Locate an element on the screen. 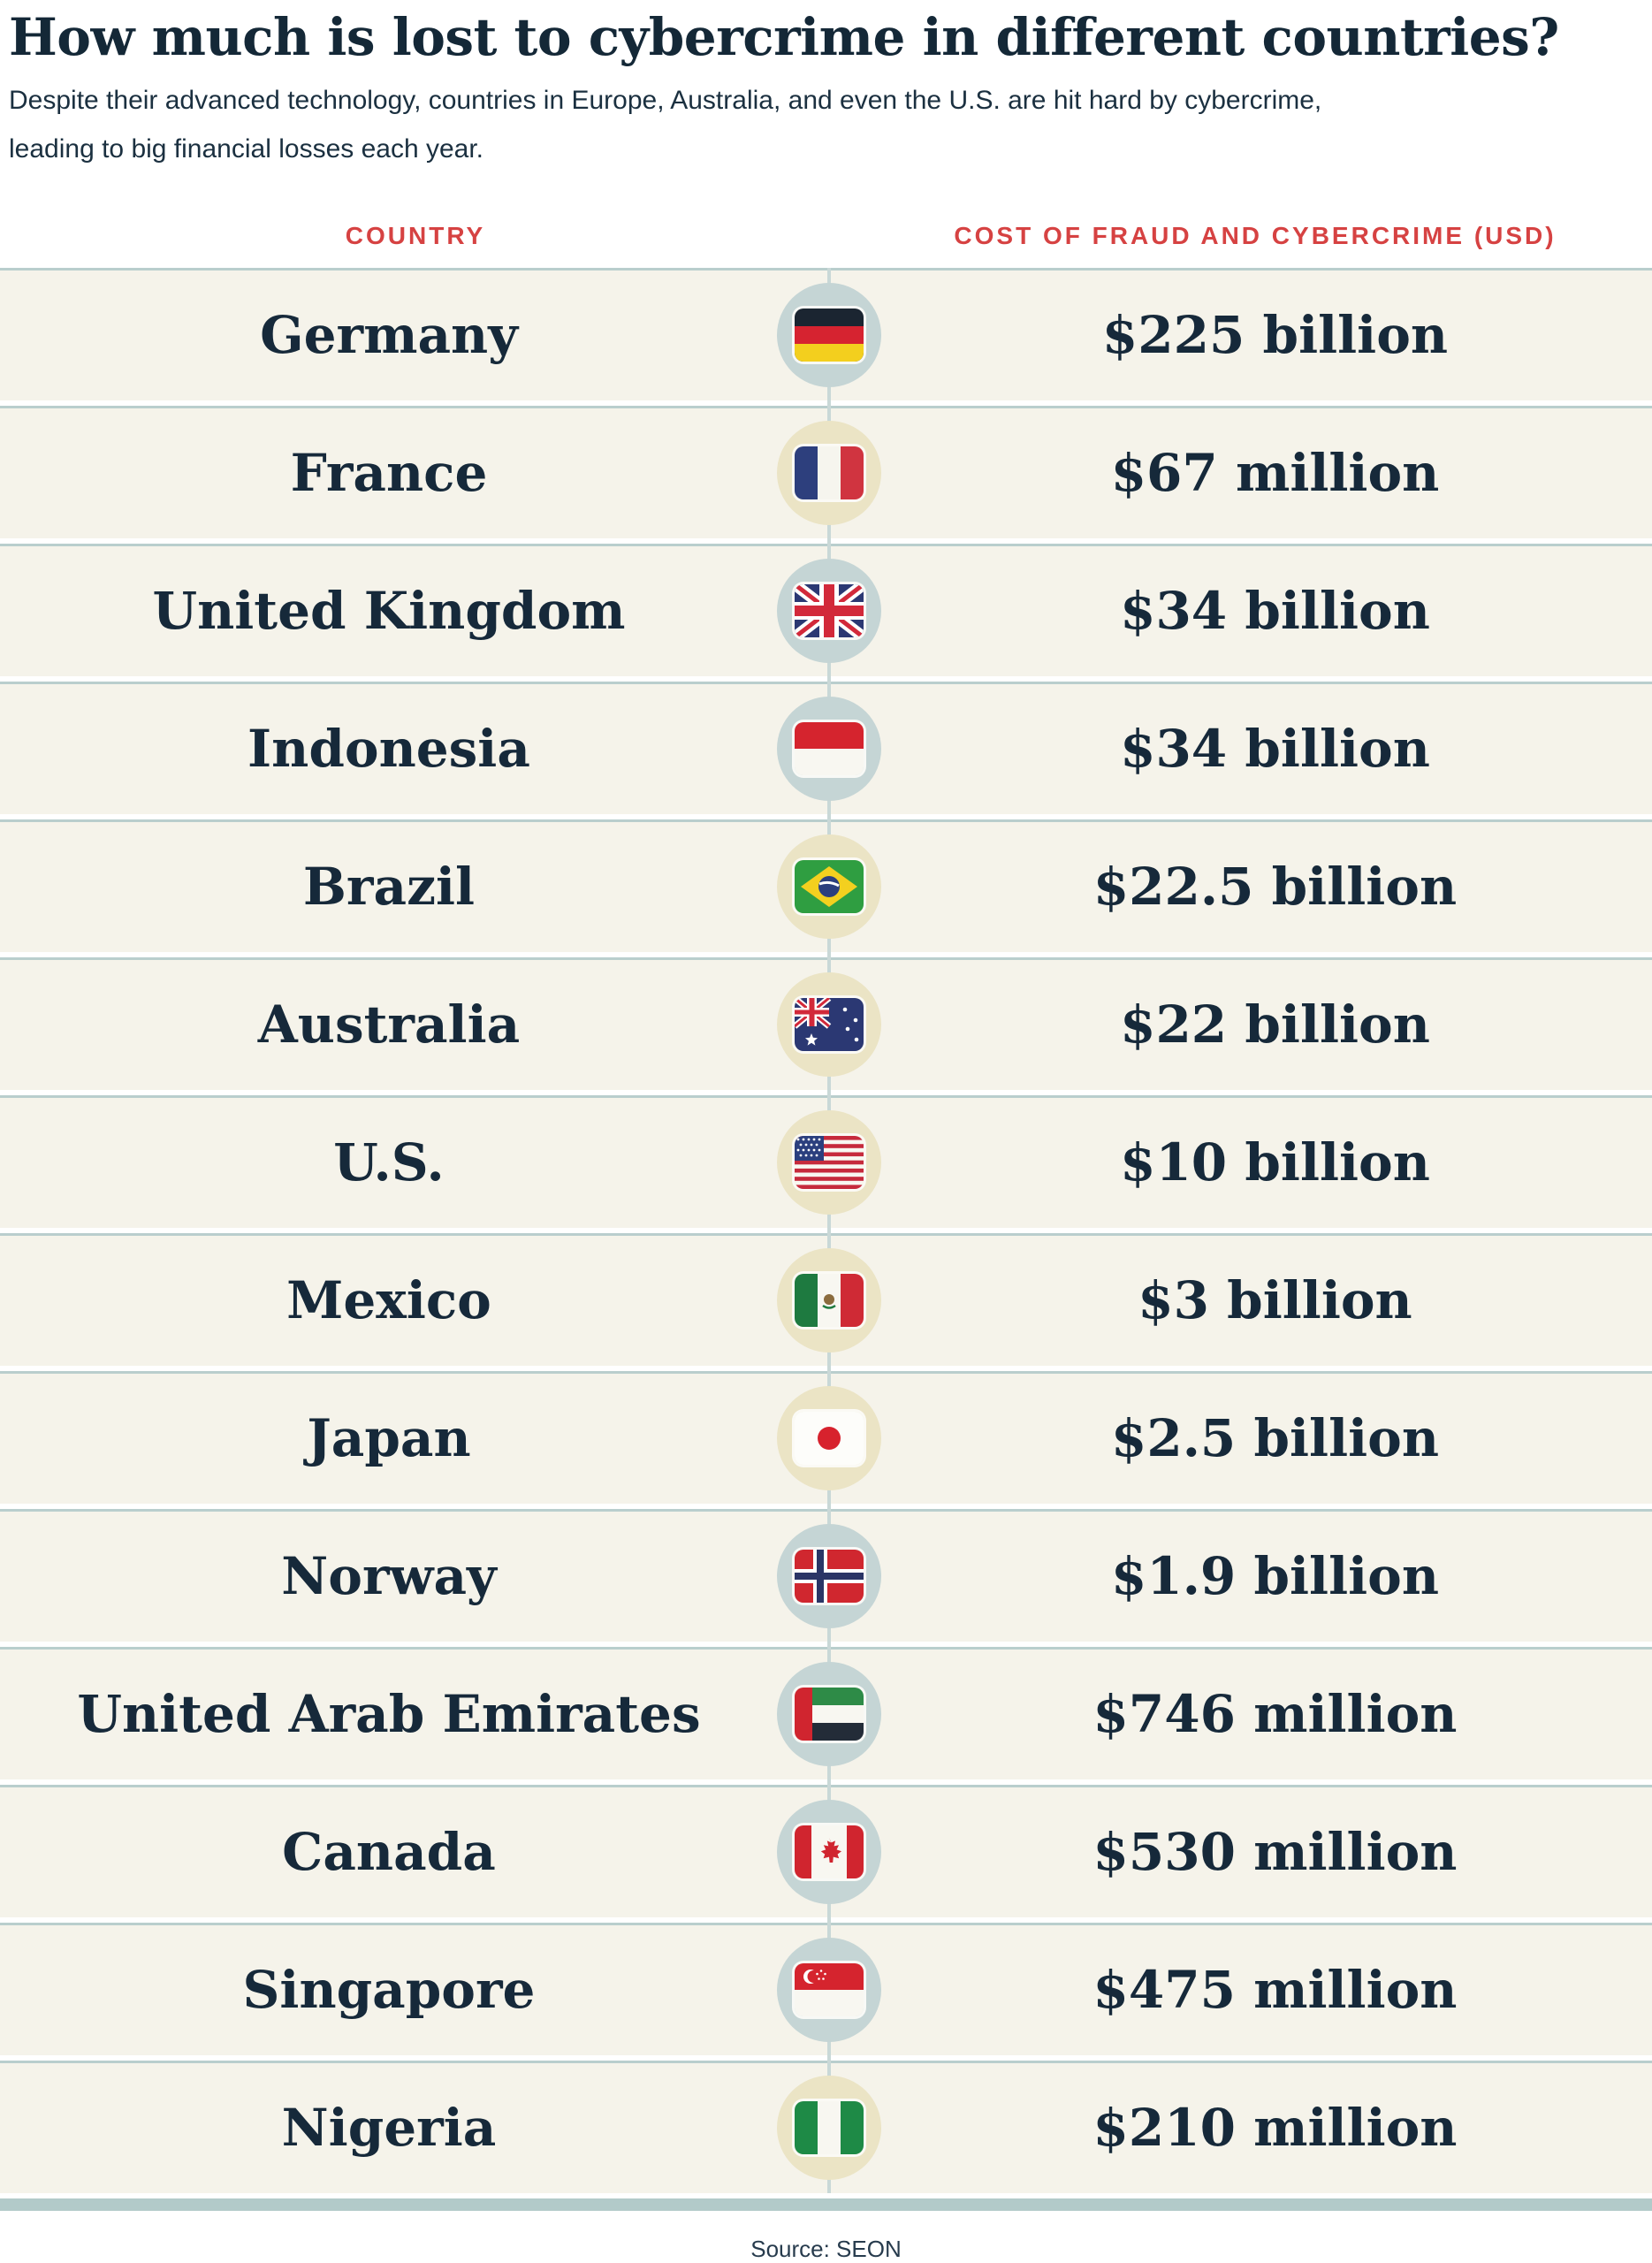 Image resolution: width=1652 pixels, height=2263 pixels. country-name: Singapore is located at coordinates (389, 1991).